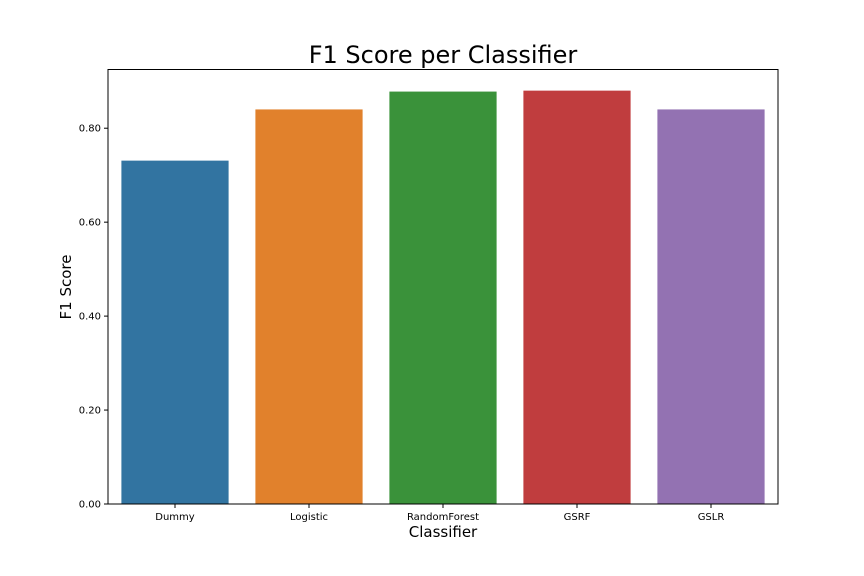 The height and width of the screenshot is (576, 864). Describe the element at coordinates (309, 306) in the screenshot. I see `bar-logistic` at that location.